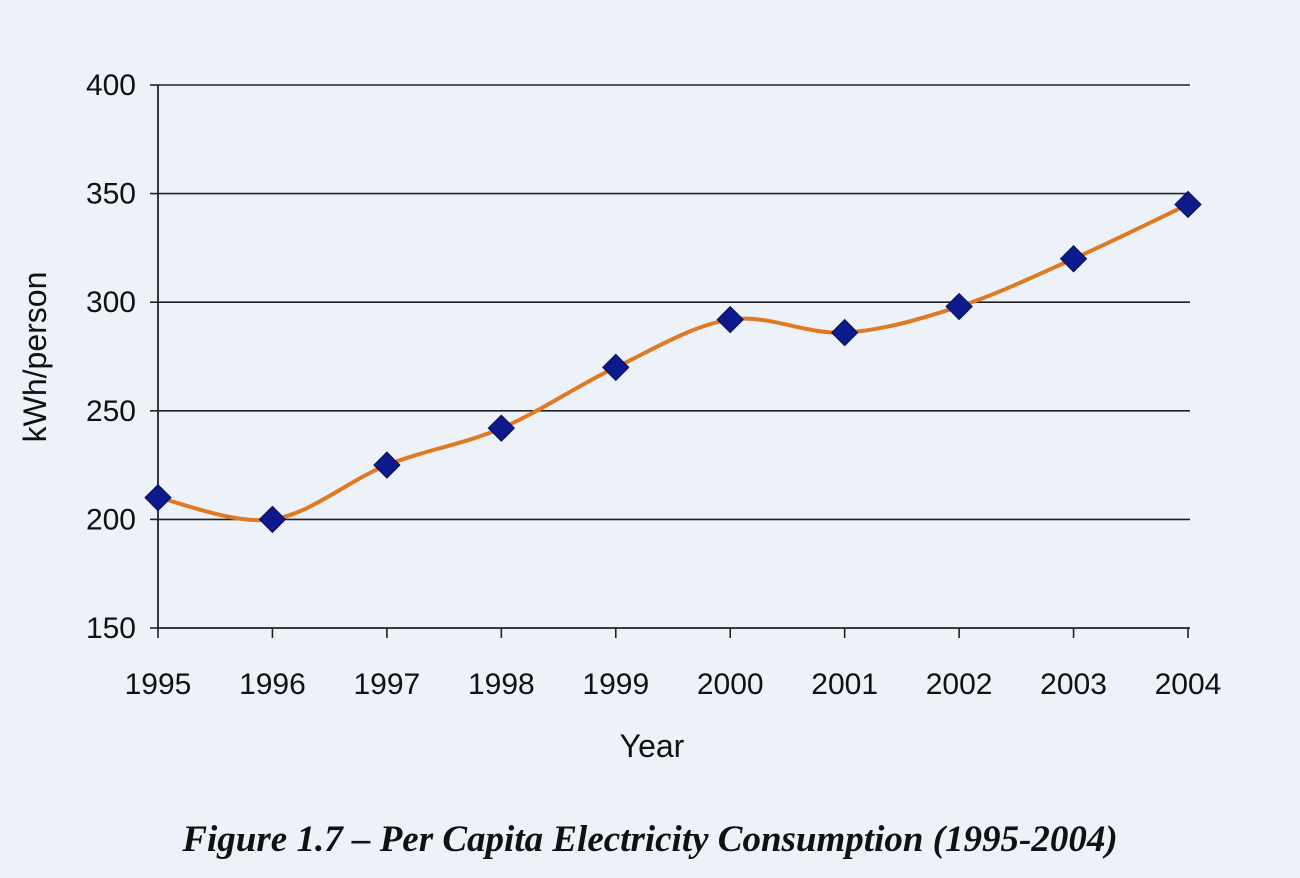  What do you see at coordinates (111, 357) in the screenshot?
I see `y-tick-labels: 150 200 250 300 350 400` at bounding box center [111, 357].